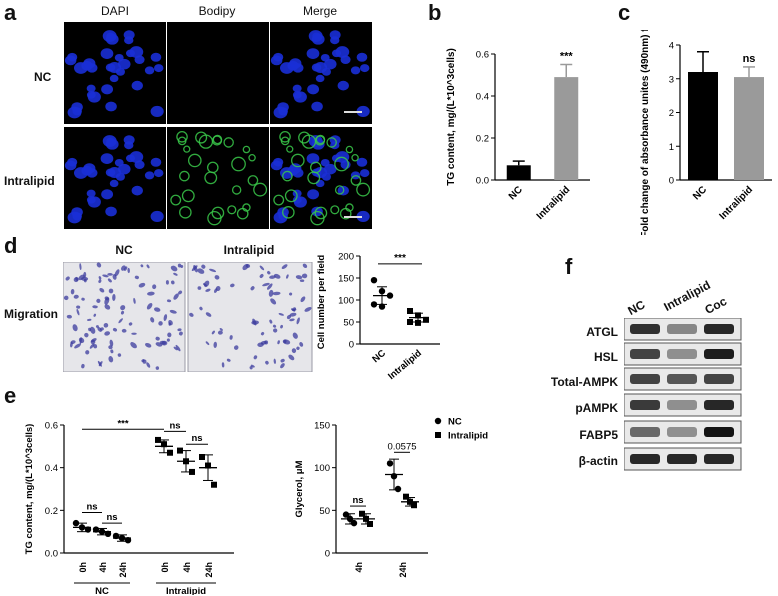  Describe the element at coordinates (103, 567) in the screenshot. I see `x-tick-label: 4h` at that location.